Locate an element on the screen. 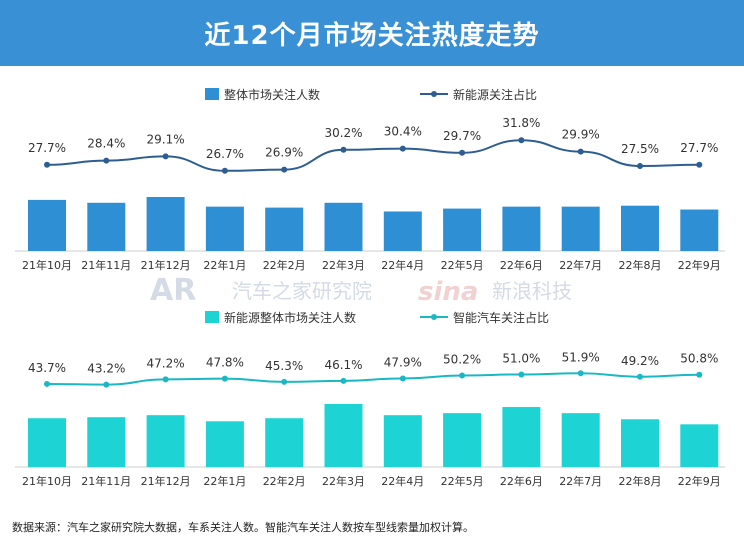 This screenshot has height=550, width=744. bottom-category-label: 22年4月 is located at coordinates (402, 481).